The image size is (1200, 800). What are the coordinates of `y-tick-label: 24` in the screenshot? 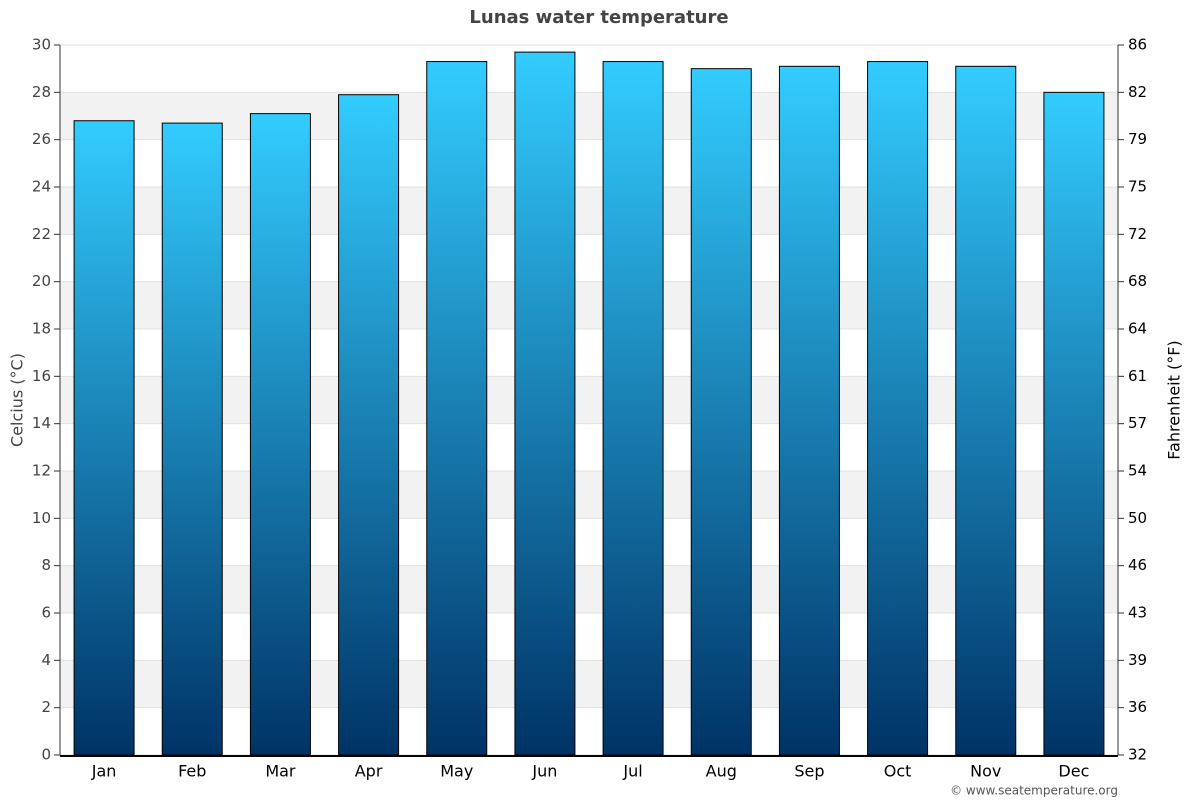 It's located at (41, 187).